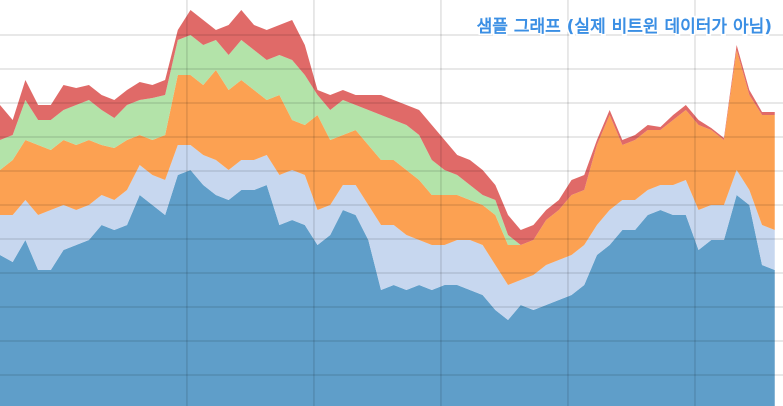  What do you see at coordinates (624, 27) in the screenshot?
I see `chart-title: 샘플 그래프 (실제 비트윈 데이터가 아님)` at bounding box center [624, 27].